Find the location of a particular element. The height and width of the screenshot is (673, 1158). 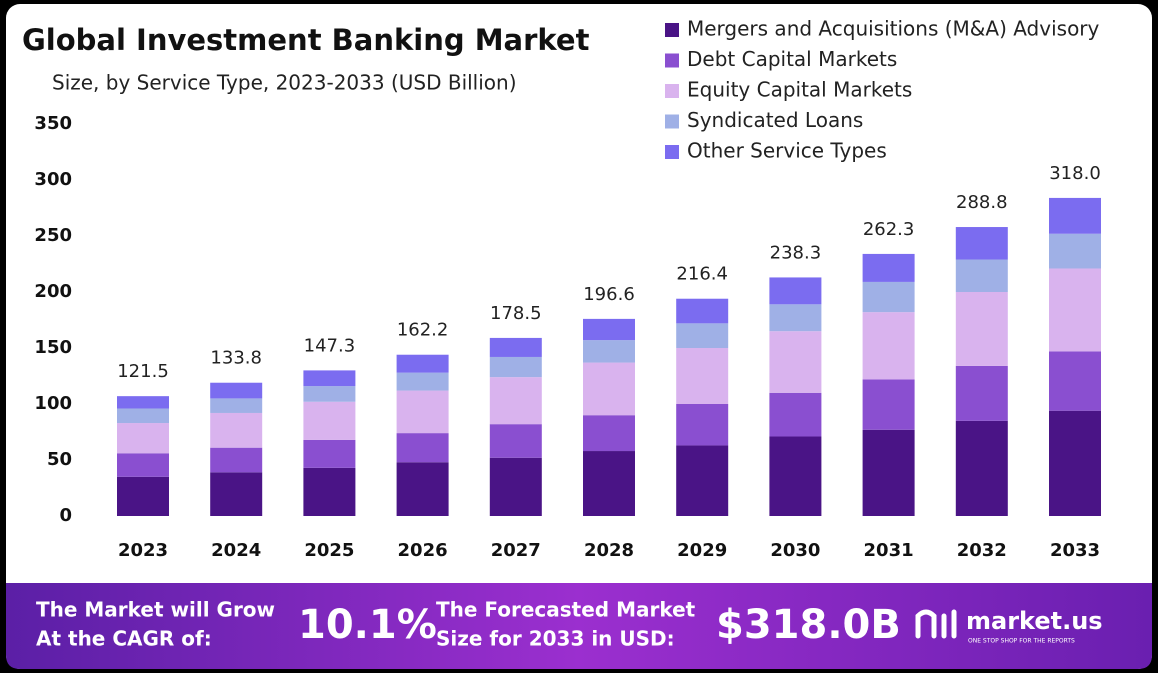

x-tick-label: 2031 is located at coordinates (889, 550).